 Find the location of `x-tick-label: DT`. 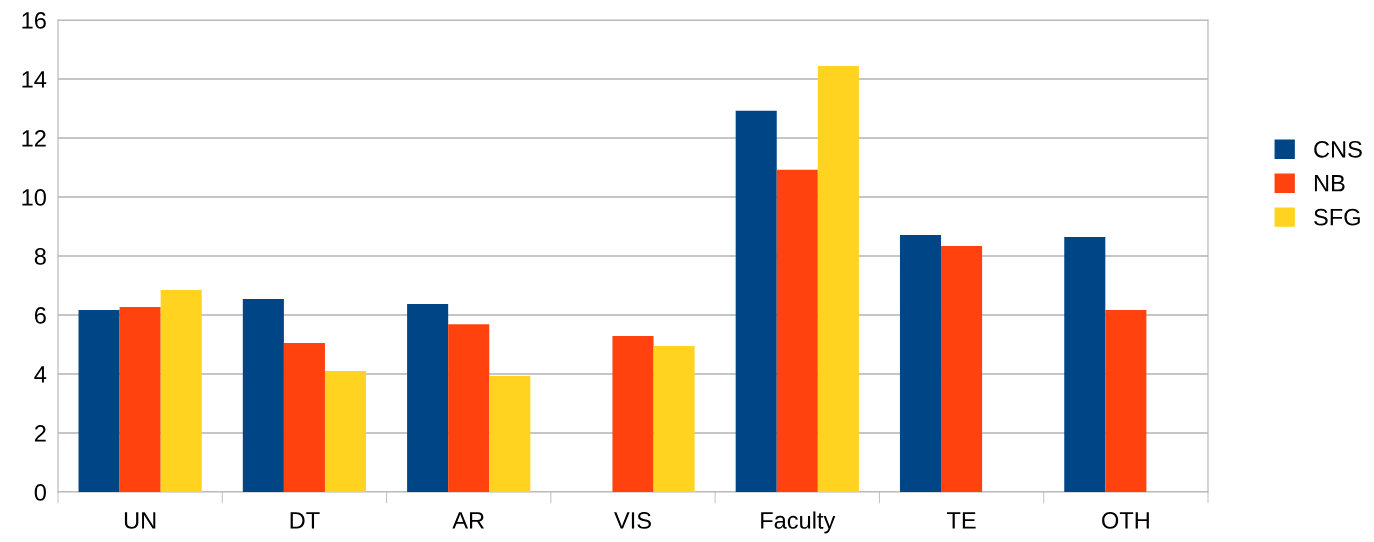

x-tick-label: DT is located at coordinates (305, 520).